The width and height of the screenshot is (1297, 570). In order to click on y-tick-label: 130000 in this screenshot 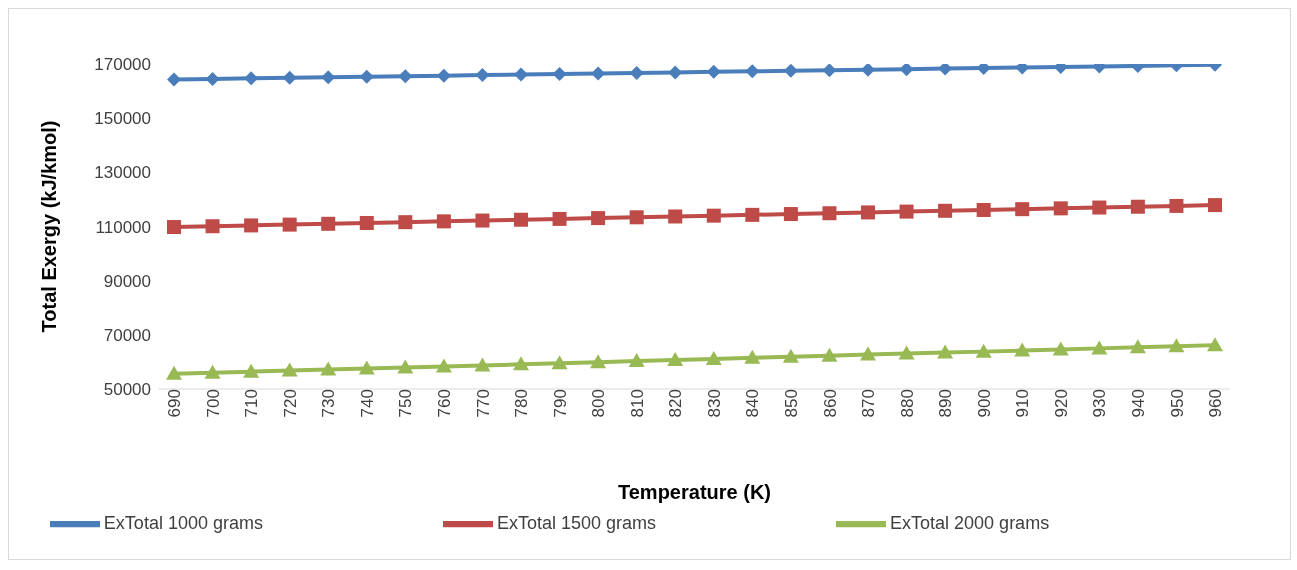, I will do `click(122, 173)`.